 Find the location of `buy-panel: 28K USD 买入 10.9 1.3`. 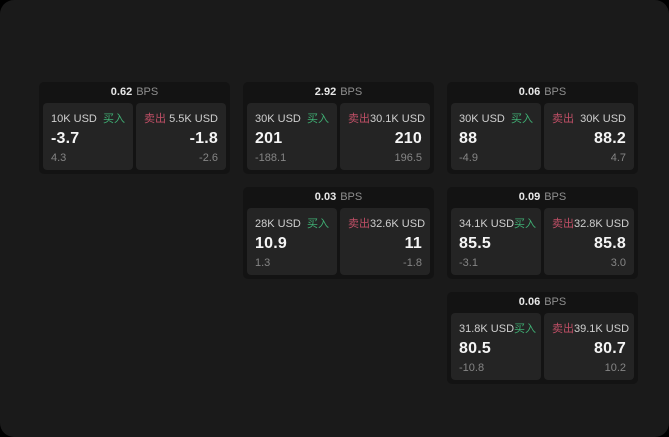

buy-panel: 28K USD 买入 10.9 1.3 is located at coordinates (292, 241).